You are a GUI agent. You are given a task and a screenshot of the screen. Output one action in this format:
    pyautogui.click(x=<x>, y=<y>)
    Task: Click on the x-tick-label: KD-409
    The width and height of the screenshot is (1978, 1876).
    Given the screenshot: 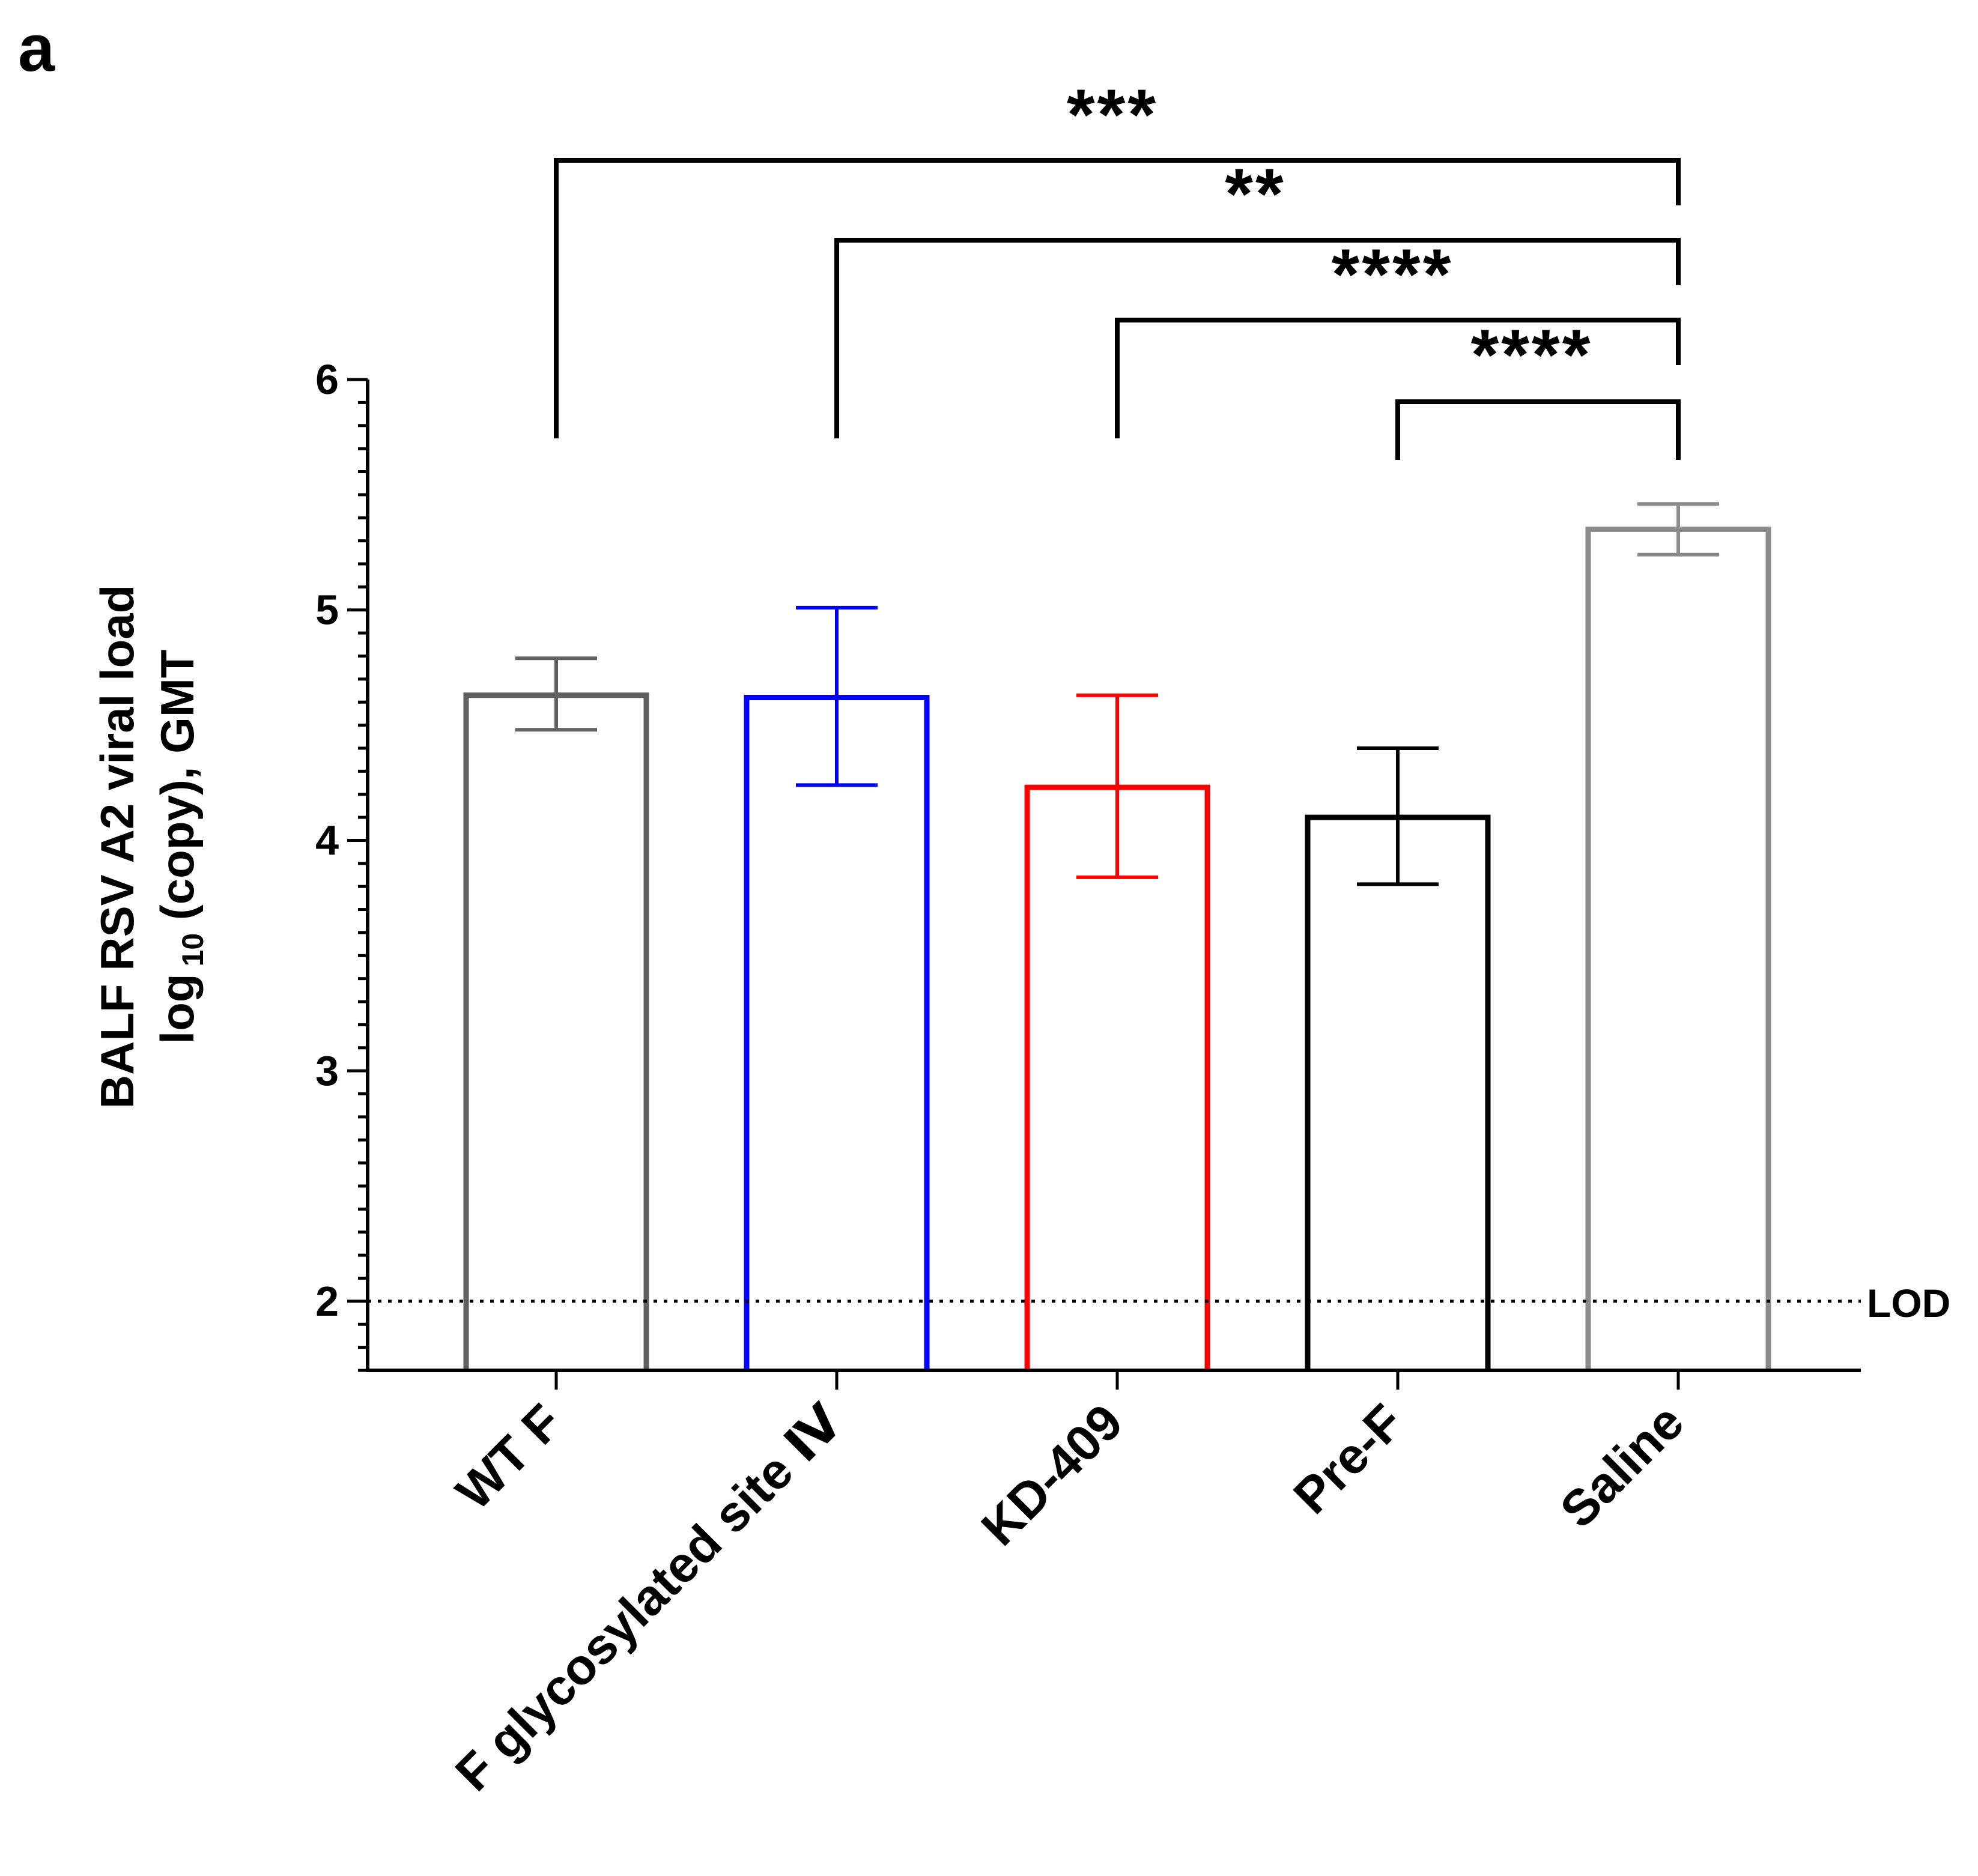 What is the action you would take?
    pyautogui.click(x=1052, y=1474)
    